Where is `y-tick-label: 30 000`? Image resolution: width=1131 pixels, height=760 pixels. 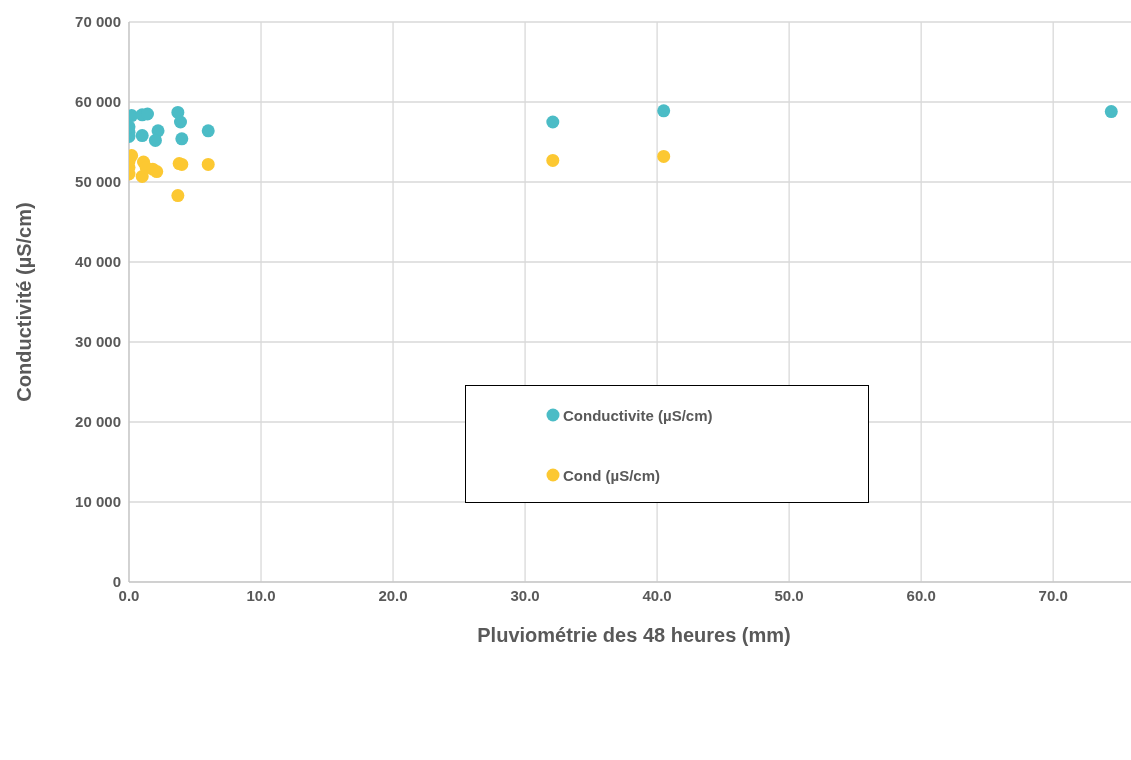 y-tick-label: 30 000 is located at coordinates (98, 342).